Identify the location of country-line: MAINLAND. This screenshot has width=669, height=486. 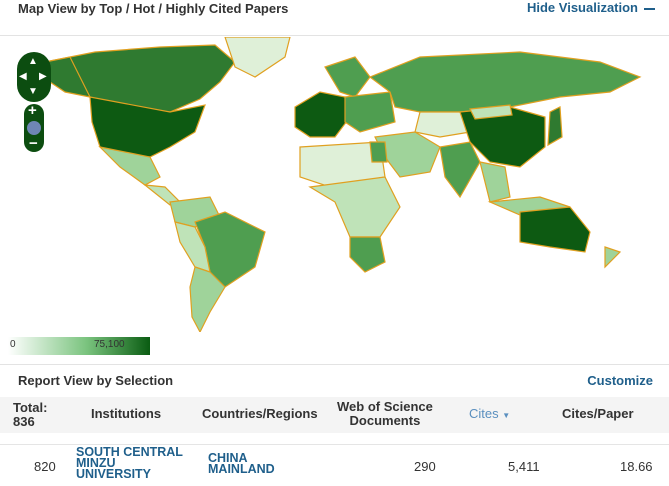
(241, 469).